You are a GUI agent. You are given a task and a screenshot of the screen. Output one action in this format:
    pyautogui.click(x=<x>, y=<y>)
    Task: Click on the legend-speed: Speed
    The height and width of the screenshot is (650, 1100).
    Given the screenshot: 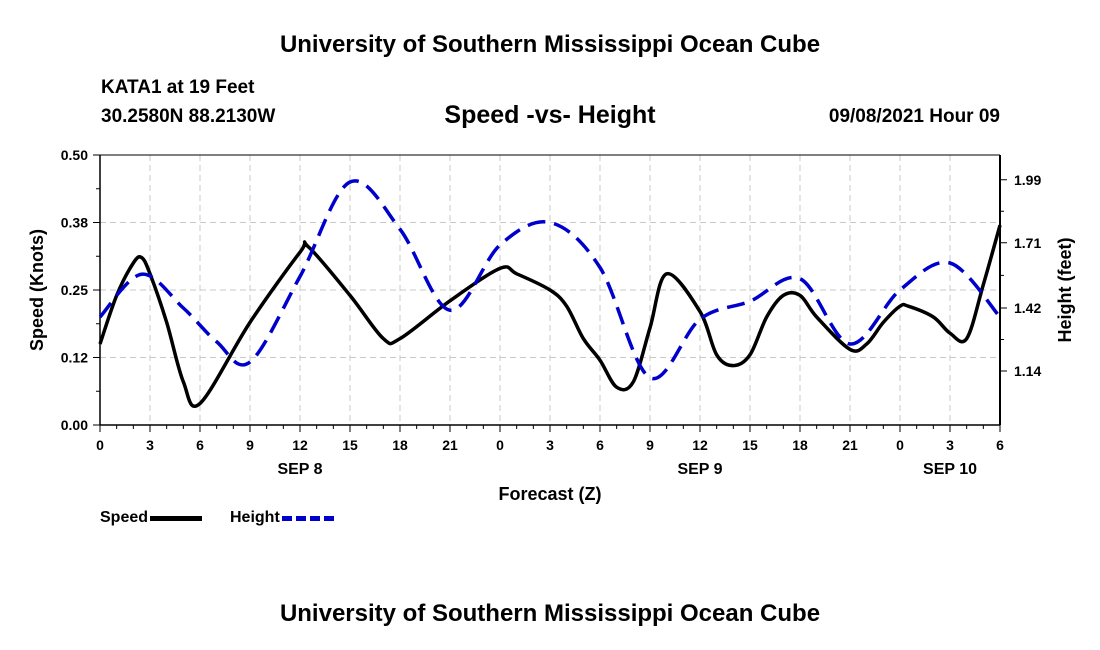 What is the action you would take?
    pyautogui.click(x=151, y=518)
    